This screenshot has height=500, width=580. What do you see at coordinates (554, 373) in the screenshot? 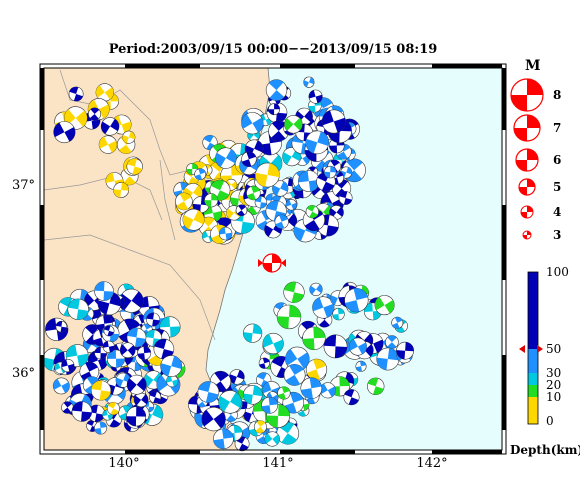
I see `depth-tick-30: 30` at bounding box center [554, 373].